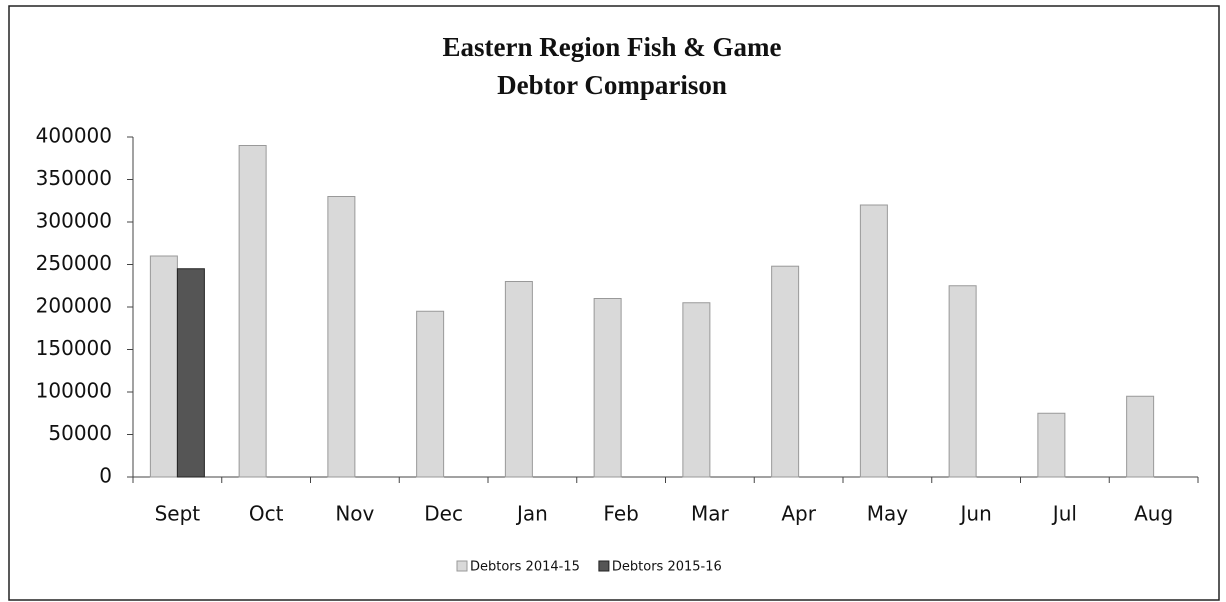  I want to click on x-tick-label: Jul, so click(1064, 514).